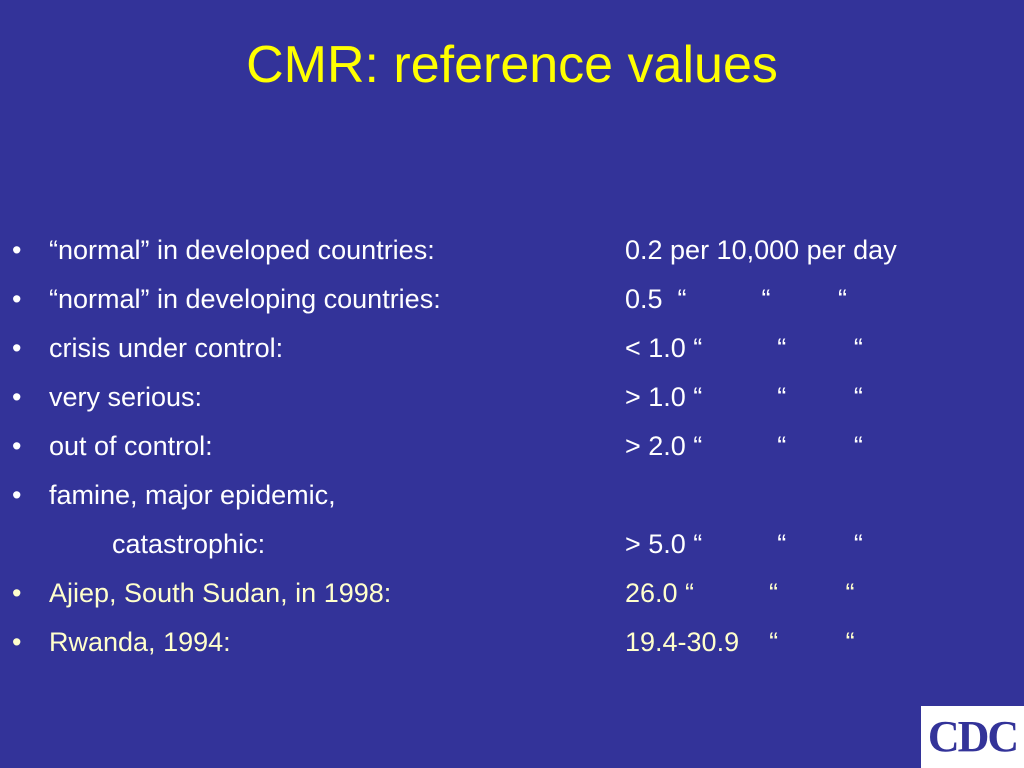  I want to click on item-value: > 5.0 “ “ “, so click(744, 544).